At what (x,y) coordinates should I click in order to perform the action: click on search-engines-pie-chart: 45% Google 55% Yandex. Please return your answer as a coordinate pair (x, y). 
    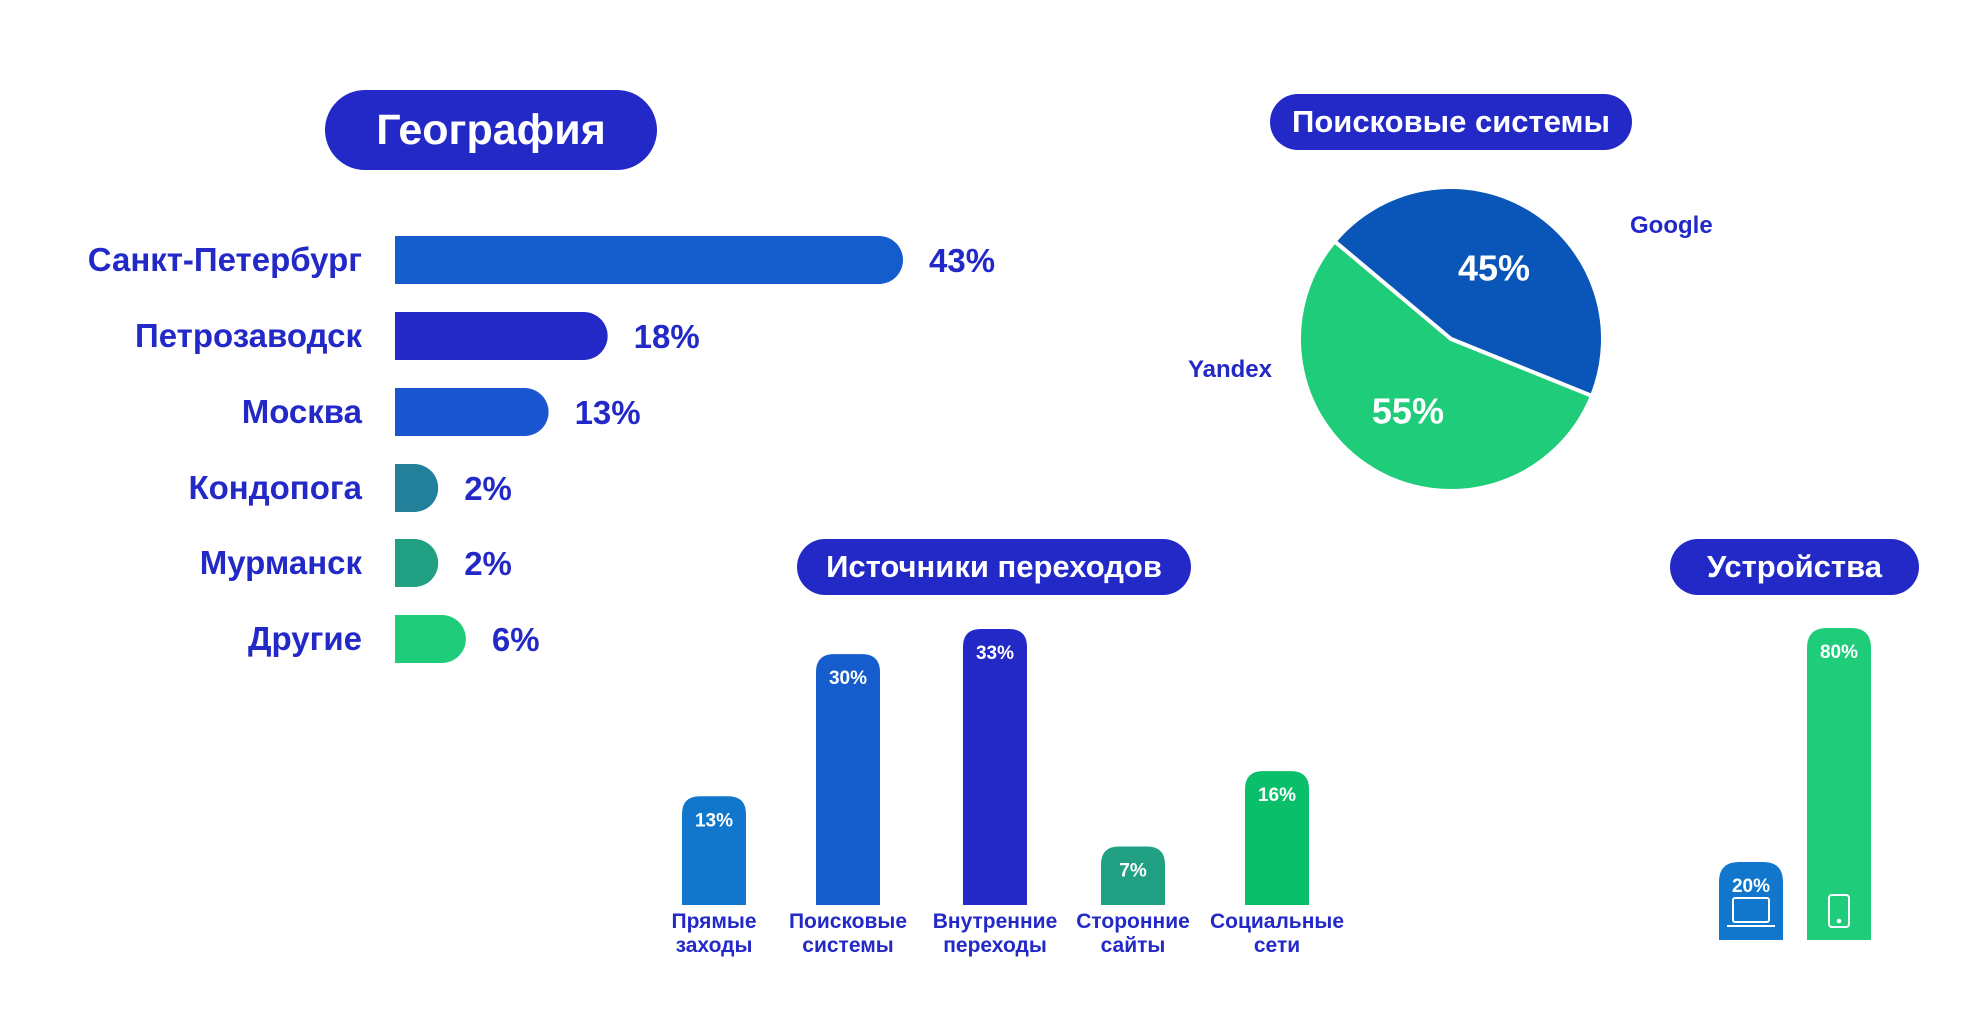
    Looking at the image, I should click on (1450, 339).